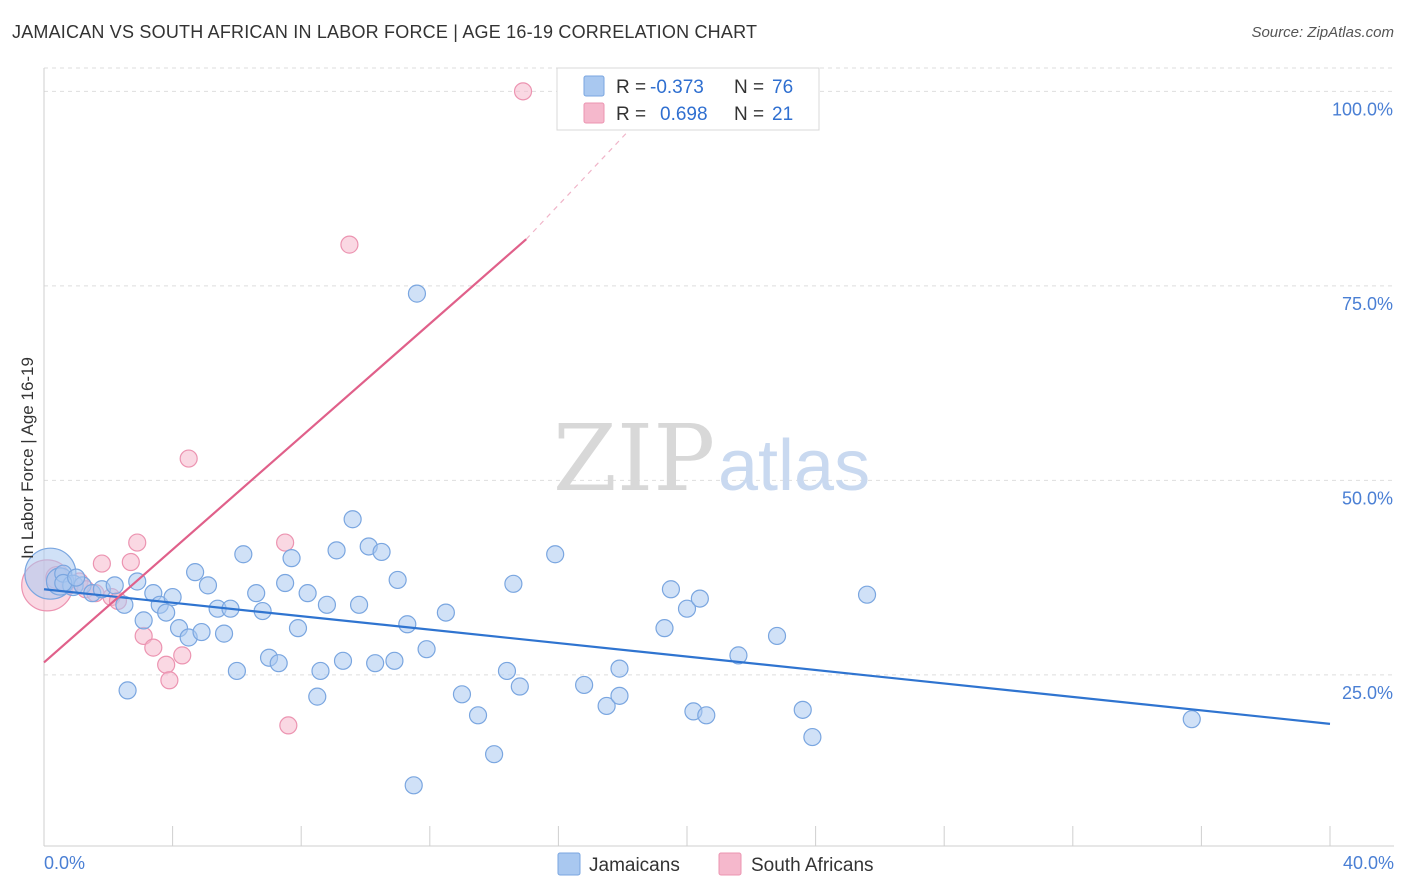 The width and height of the screenshot is (1406, 892). I want to click on legend-r-value-southafricans: 0.698, so click(684, 114).